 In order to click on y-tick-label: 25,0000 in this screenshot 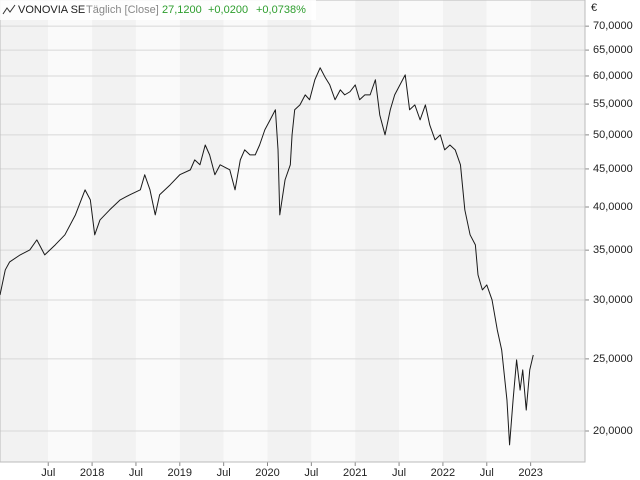, I will do `click(613, 359)`.